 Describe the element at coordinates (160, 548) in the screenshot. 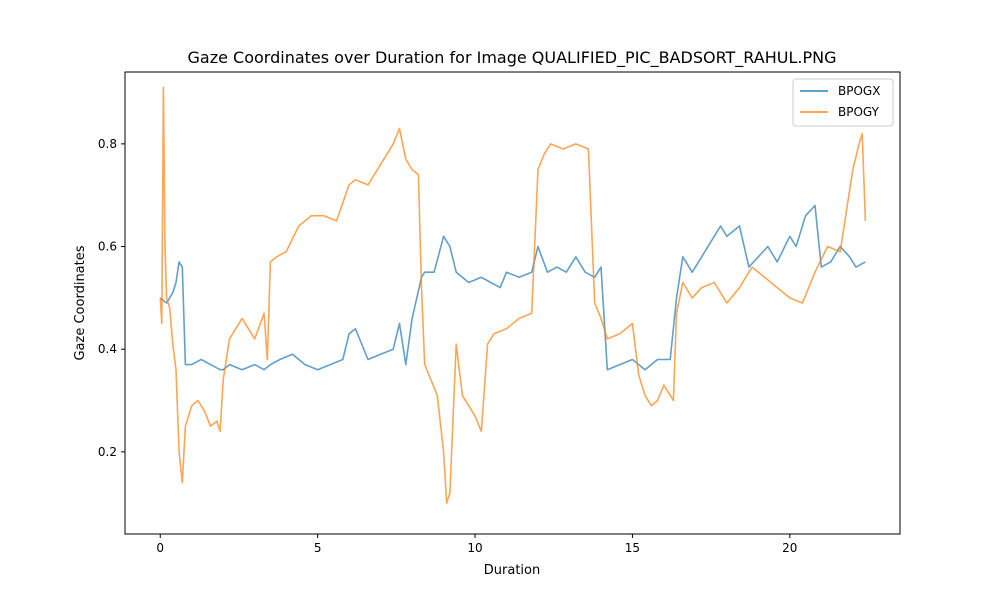

I see `x-tick-label: 0` at that location.